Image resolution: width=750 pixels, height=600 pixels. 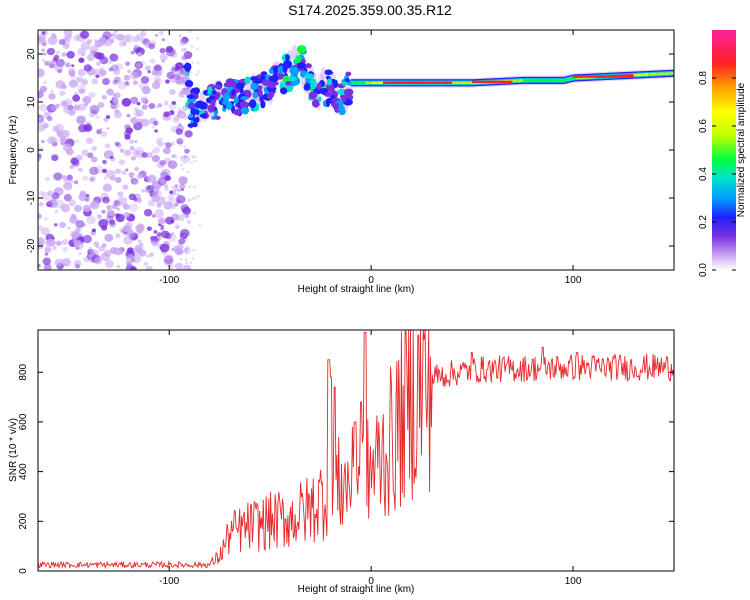 What do you see at coordinates (703, 270) in the screenshot?
I see `colorbar-tick-label: 0.0` at bounding box center [703, 270].